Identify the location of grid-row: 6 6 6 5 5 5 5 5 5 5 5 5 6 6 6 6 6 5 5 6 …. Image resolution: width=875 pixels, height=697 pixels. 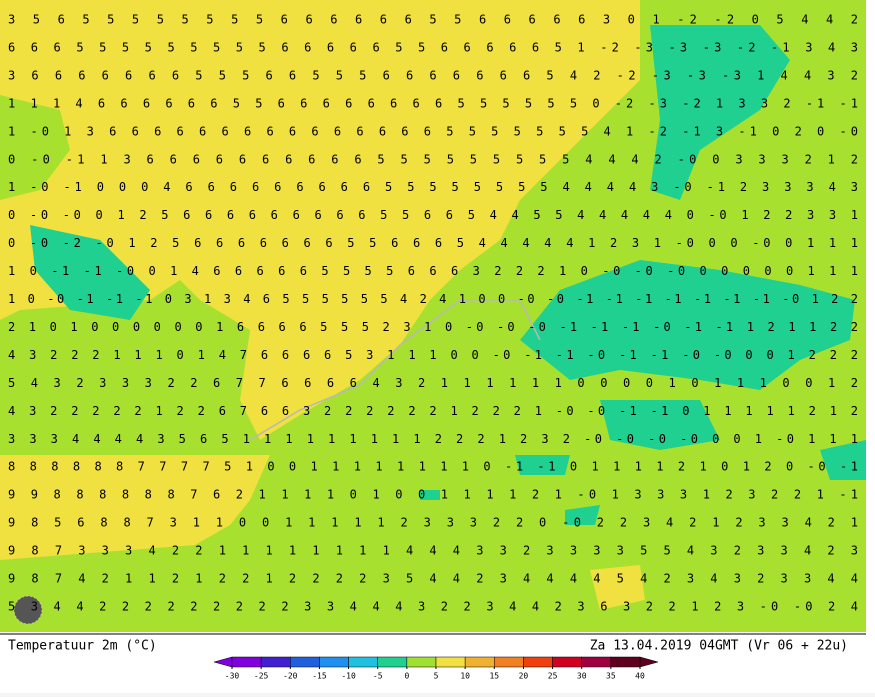
(433, 47).